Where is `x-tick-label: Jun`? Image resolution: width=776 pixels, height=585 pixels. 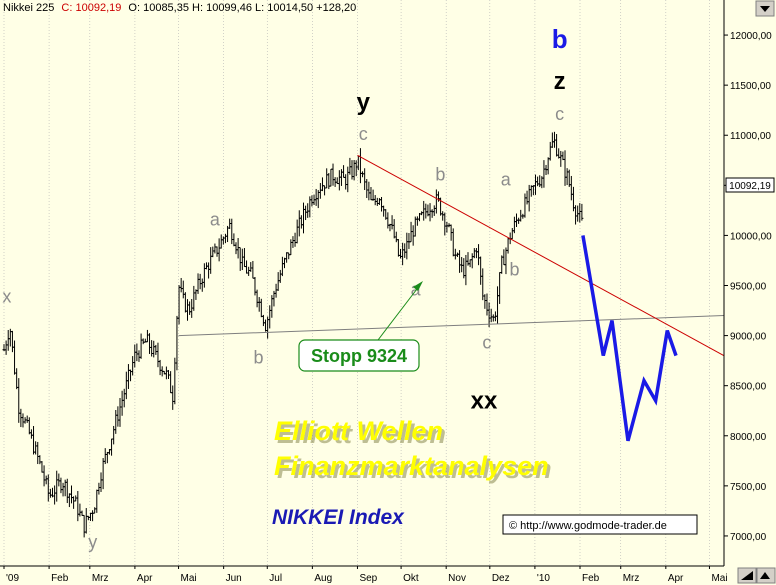 x-tick-label: Jun is located at coordinates (234, 578).